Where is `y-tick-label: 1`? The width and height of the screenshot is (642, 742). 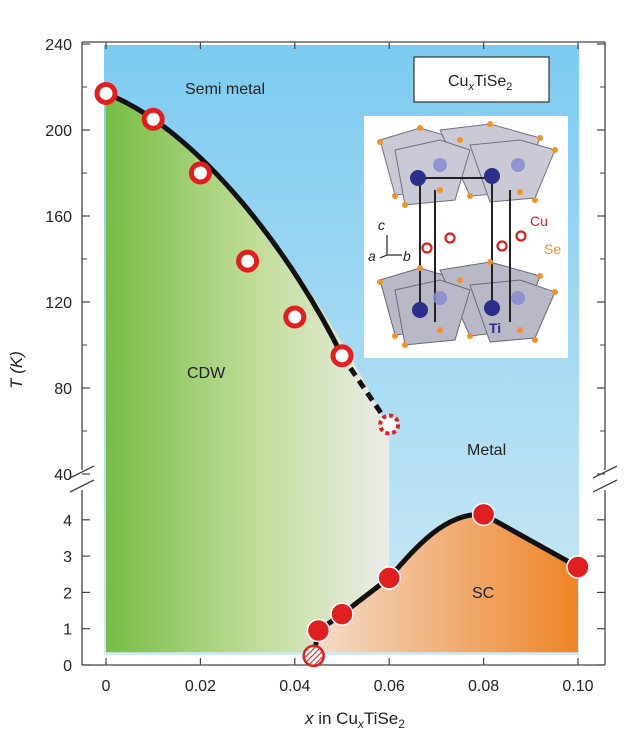 y-tick-label: 1 is located at coordinates (67, 630).